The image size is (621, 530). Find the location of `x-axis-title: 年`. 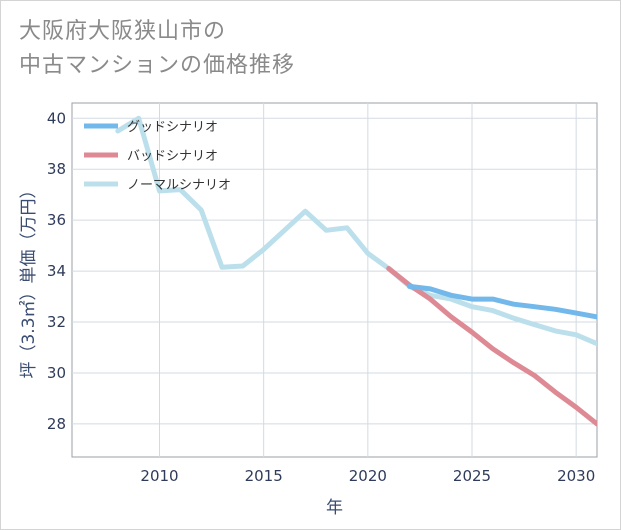

x-axis-title: 年 is located at coordinates (334, 508).